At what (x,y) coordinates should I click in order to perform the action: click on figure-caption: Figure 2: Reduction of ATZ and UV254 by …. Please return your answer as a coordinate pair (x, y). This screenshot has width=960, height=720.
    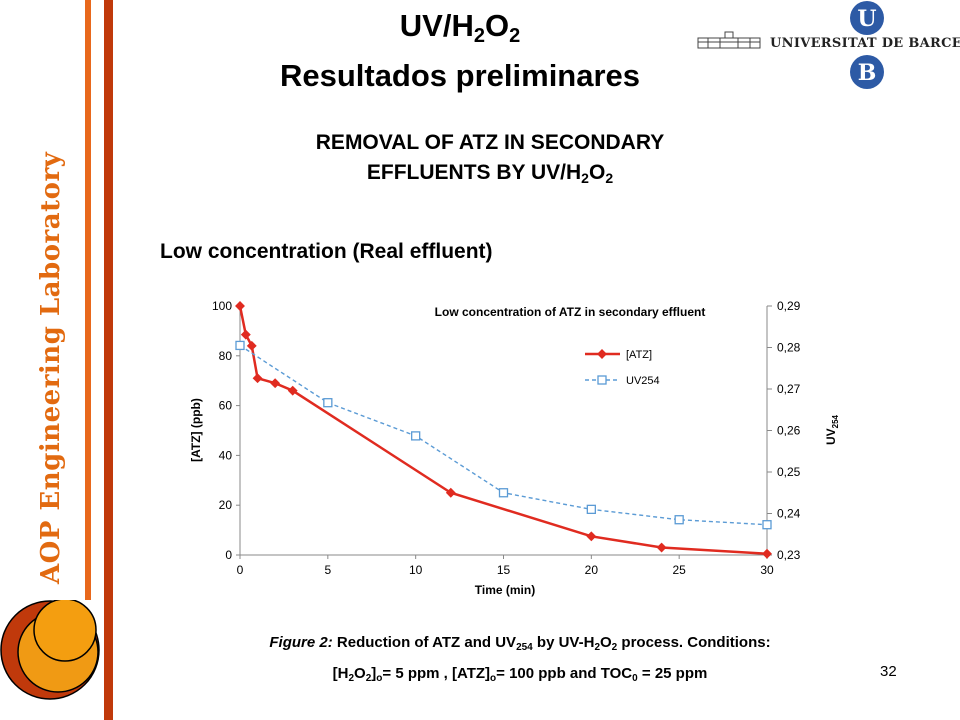
    Looking at the image, I should click on (520, 659).